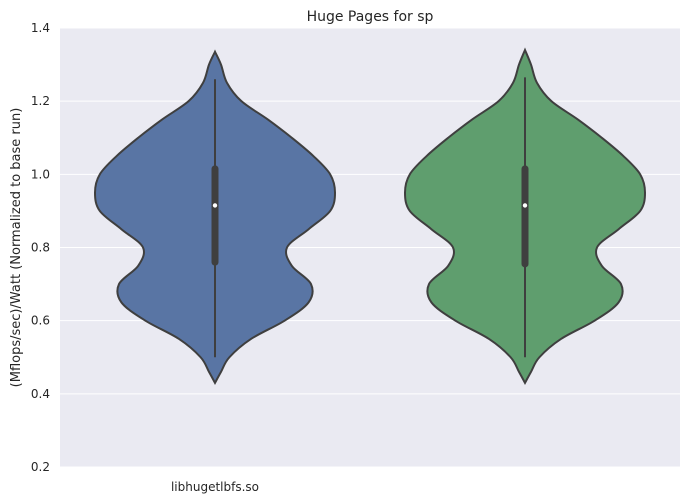 This screenshot has height=502, width=688. I want to click on y-tick-label: 0.4, so click(40, 394).